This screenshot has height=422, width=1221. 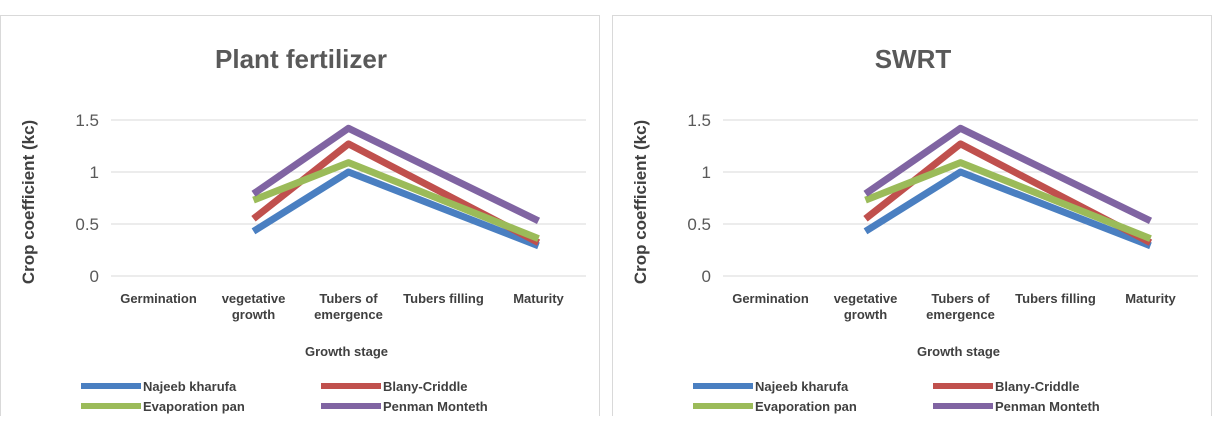 What do you see at coordinates (301, 59) in the screenshot?
I see `chart-title: Plant fertilizer` at bounding box center [301, 59].